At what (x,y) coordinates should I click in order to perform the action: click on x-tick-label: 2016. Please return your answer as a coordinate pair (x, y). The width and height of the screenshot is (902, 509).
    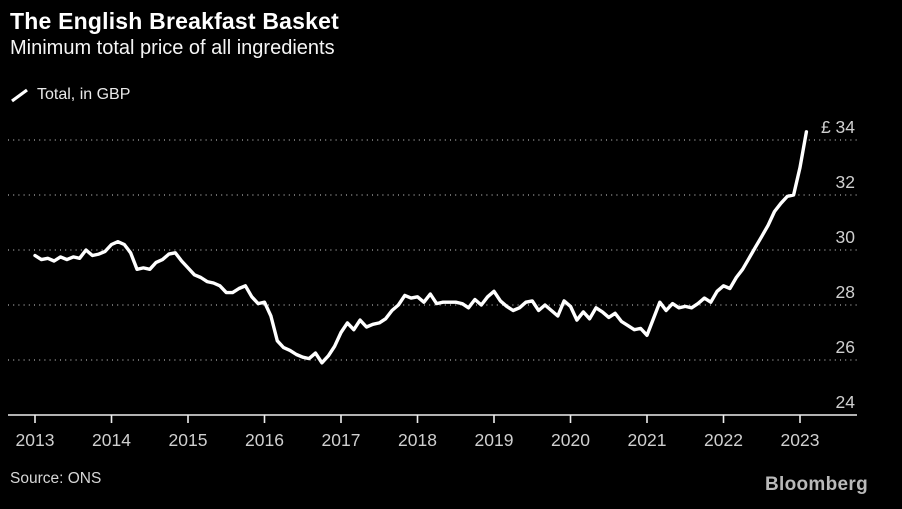
    Looking at the image, I should click on (264, 440).